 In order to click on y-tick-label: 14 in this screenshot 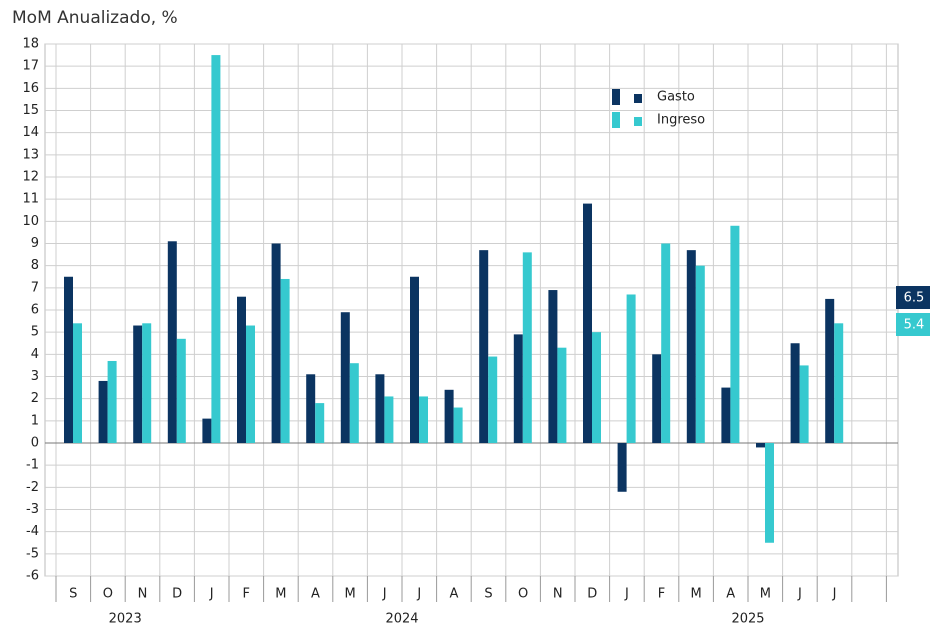, I will do `click(30, 132)`.